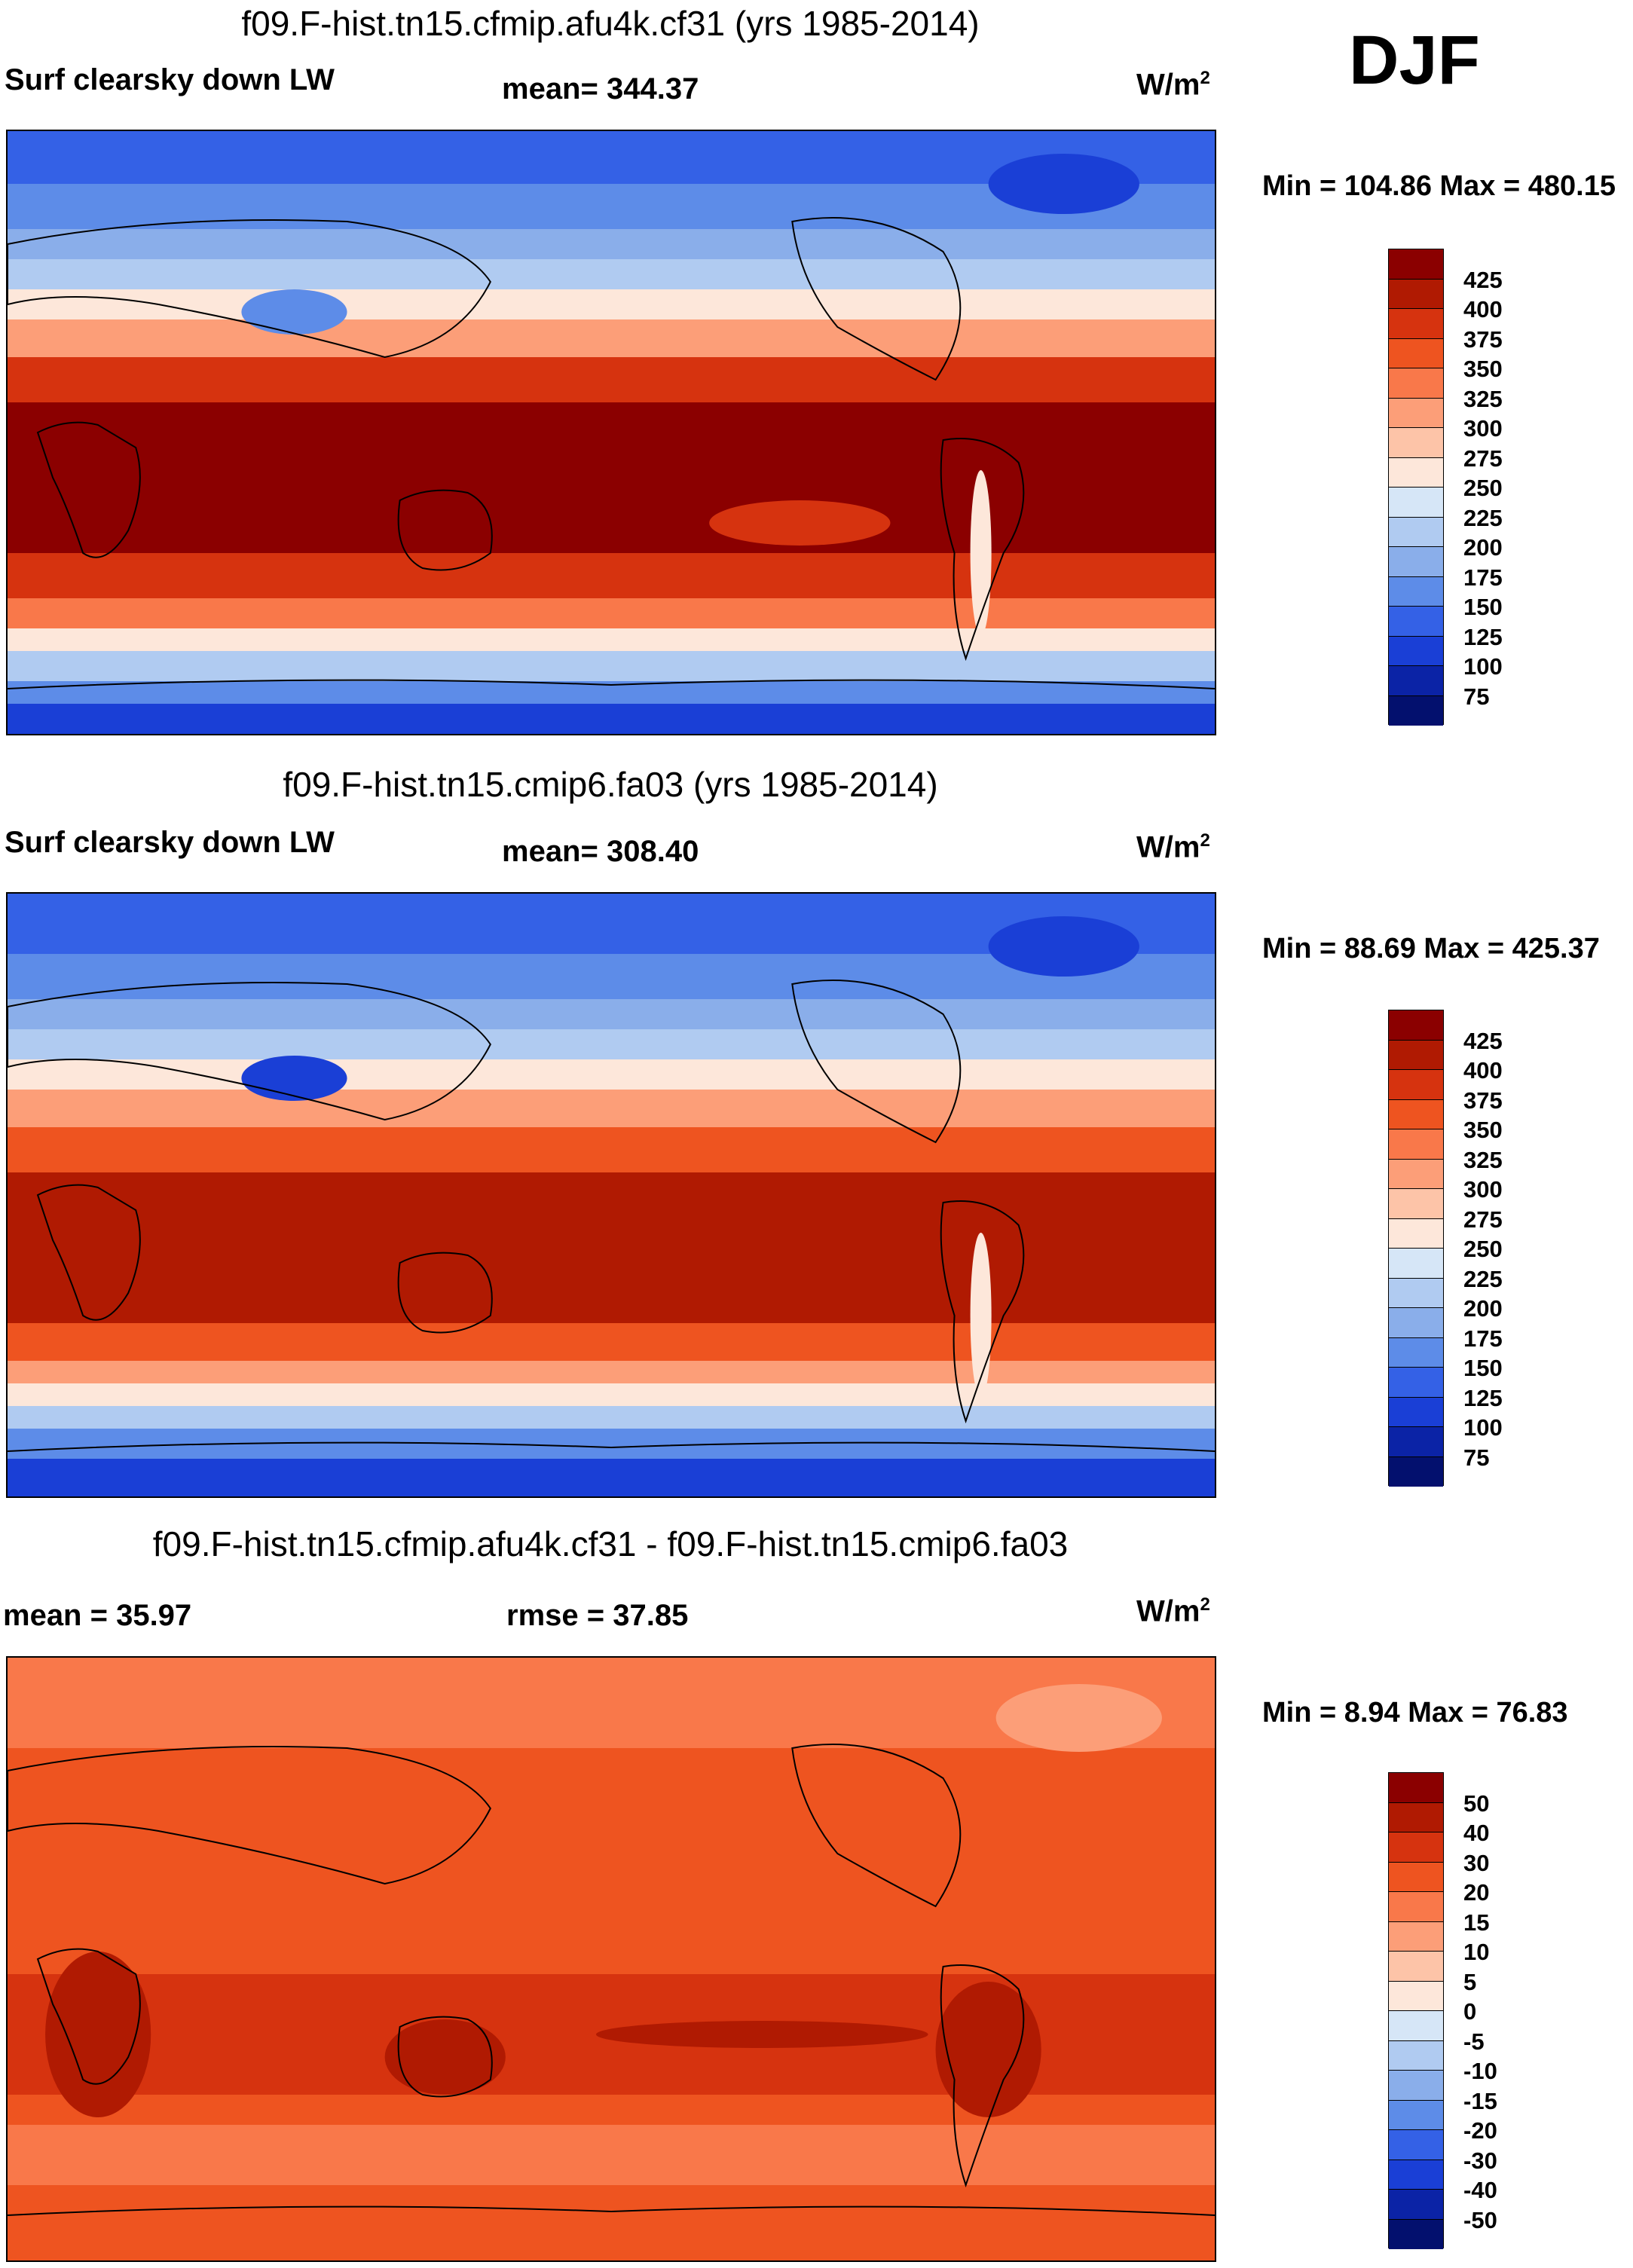  Describe the element at coordinates (1480, 2130) in the screenshot. I see `colorbar-tick-label: -20` at that location.